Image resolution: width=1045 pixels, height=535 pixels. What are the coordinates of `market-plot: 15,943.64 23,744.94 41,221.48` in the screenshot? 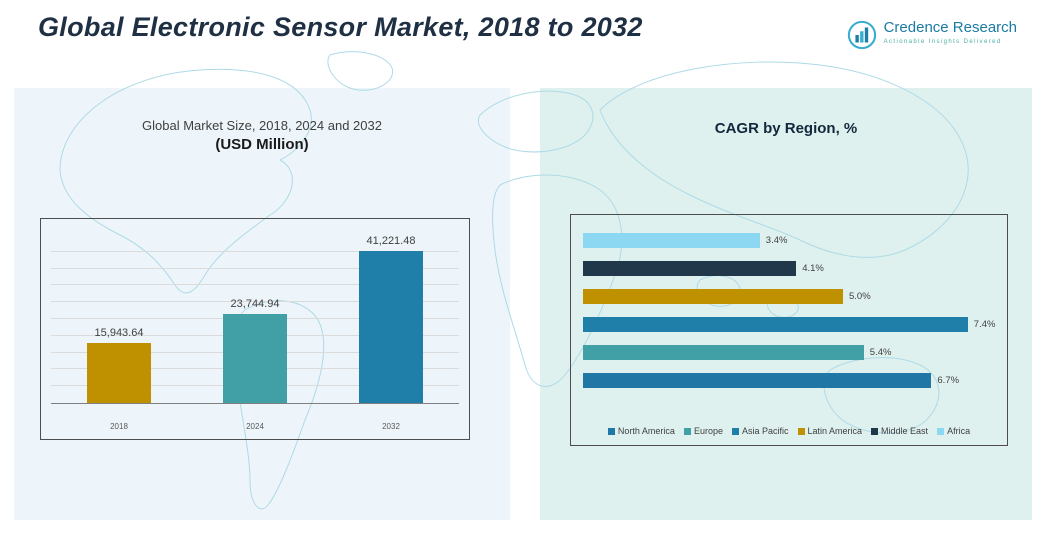 It's located at (255, 319).